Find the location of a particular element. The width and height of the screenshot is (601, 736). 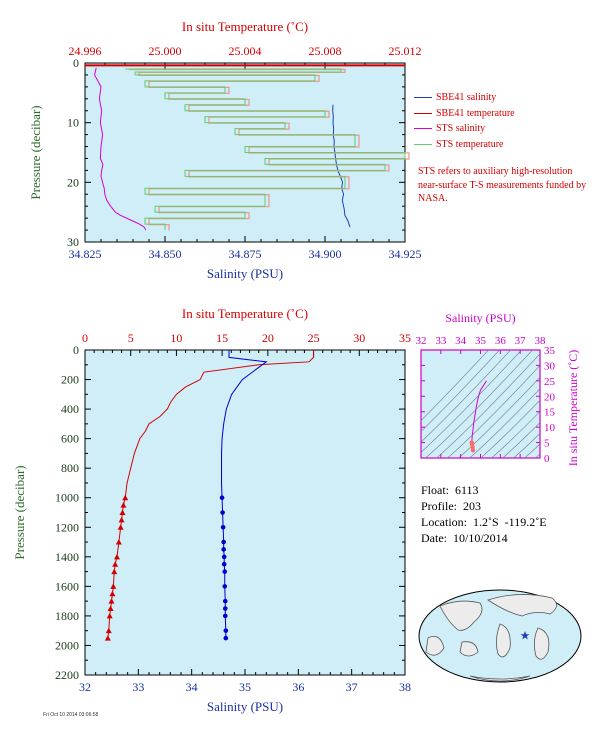

sbe41-salinity-trace is located at coordinates (341, 166).